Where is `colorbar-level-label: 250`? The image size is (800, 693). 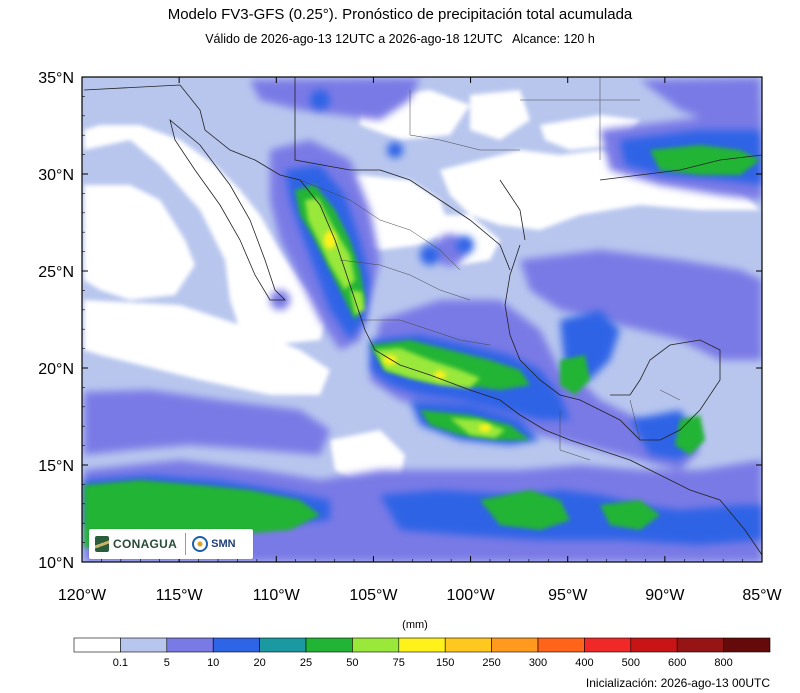
colorbar-level-label: 250 is located at coordinates (491, 663).